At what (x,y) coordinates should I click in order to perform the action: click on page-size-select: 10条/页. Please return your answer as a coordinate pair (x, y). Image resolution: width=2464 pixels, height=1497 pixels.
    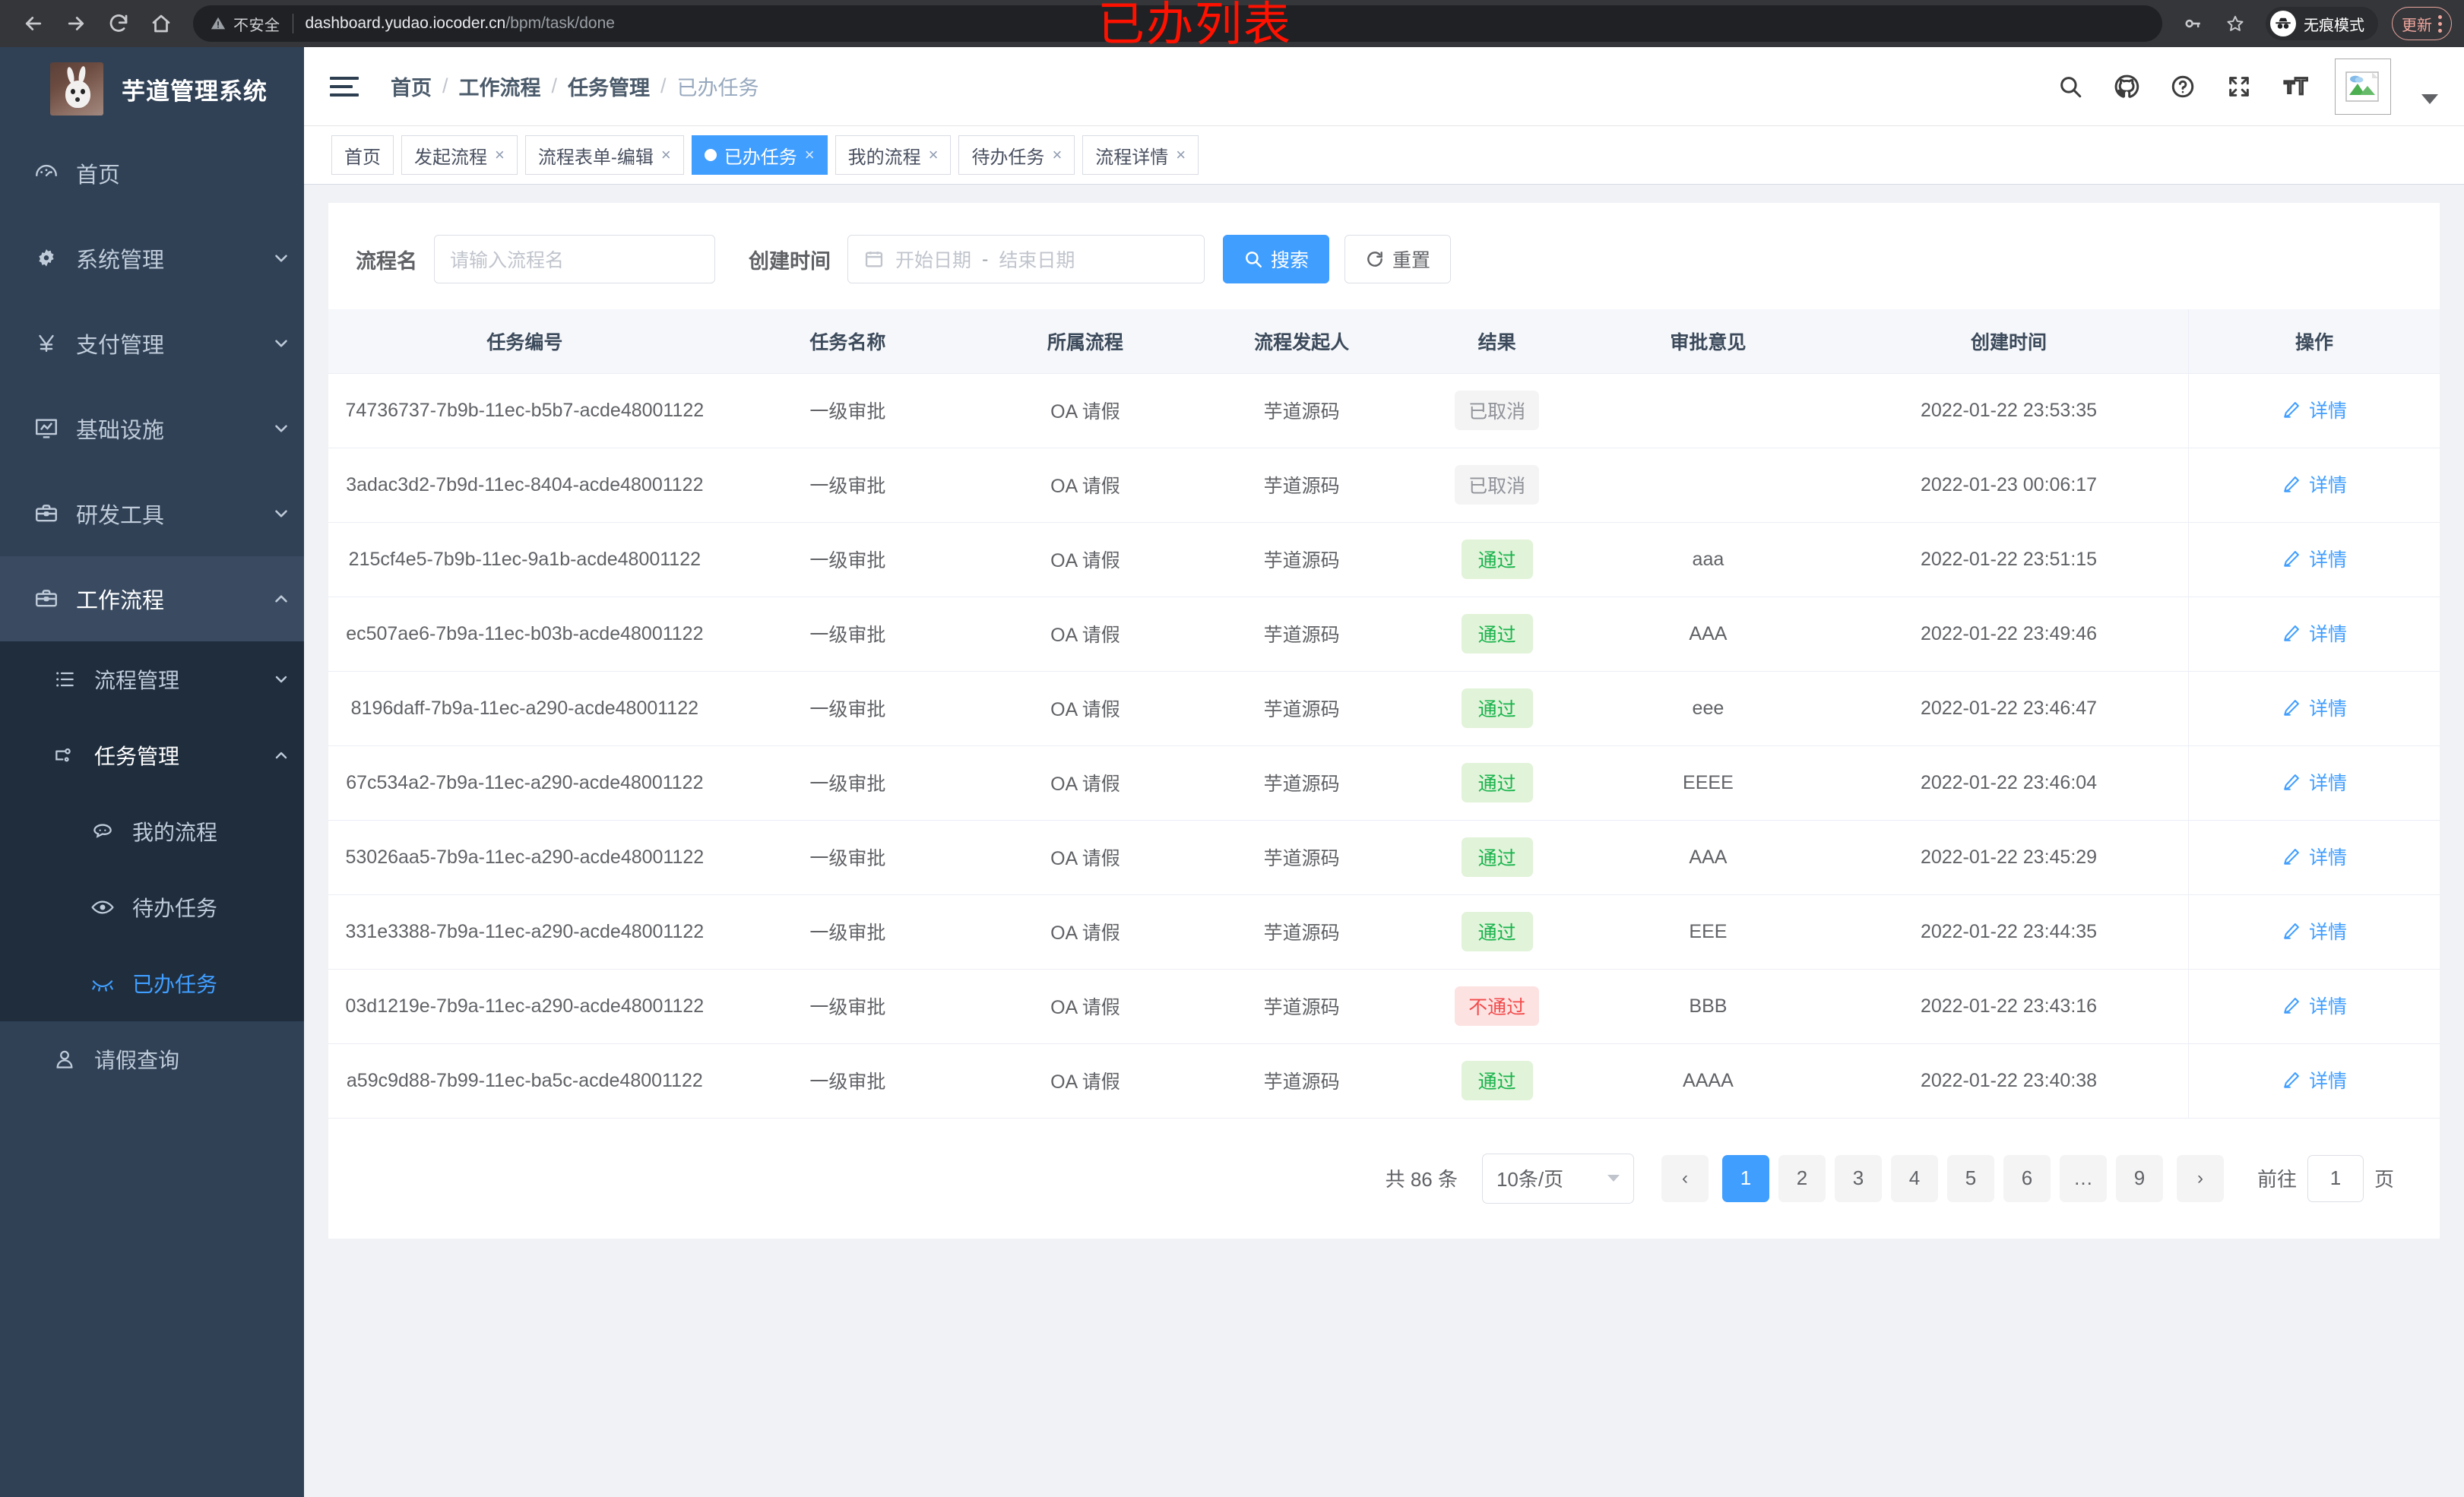
    Looking at the image, I should click on (1557, 1178).